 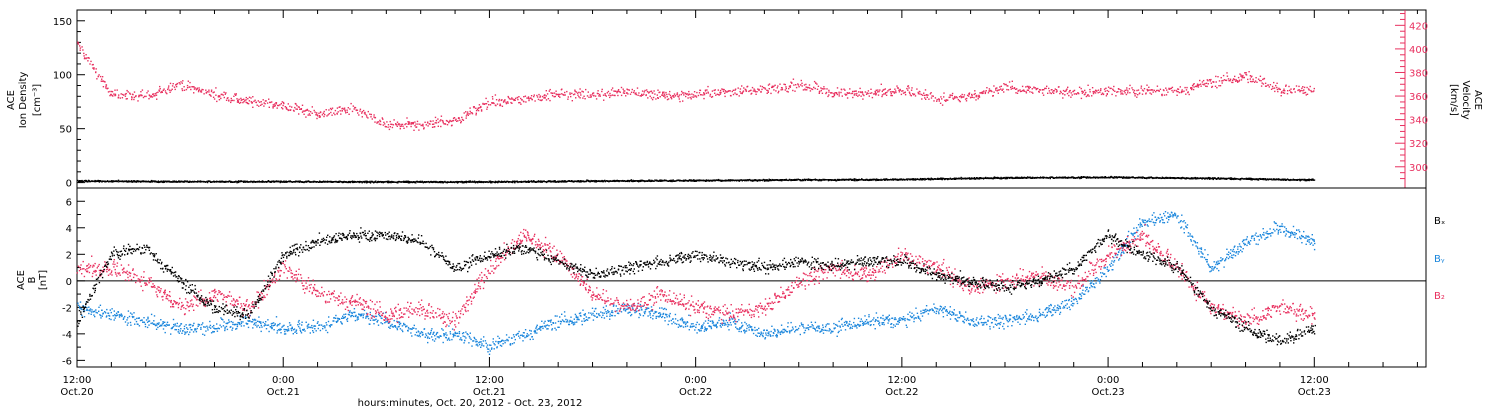 I want to click on top-ylabel-line-1: ACE, so click(x=11, y=100).